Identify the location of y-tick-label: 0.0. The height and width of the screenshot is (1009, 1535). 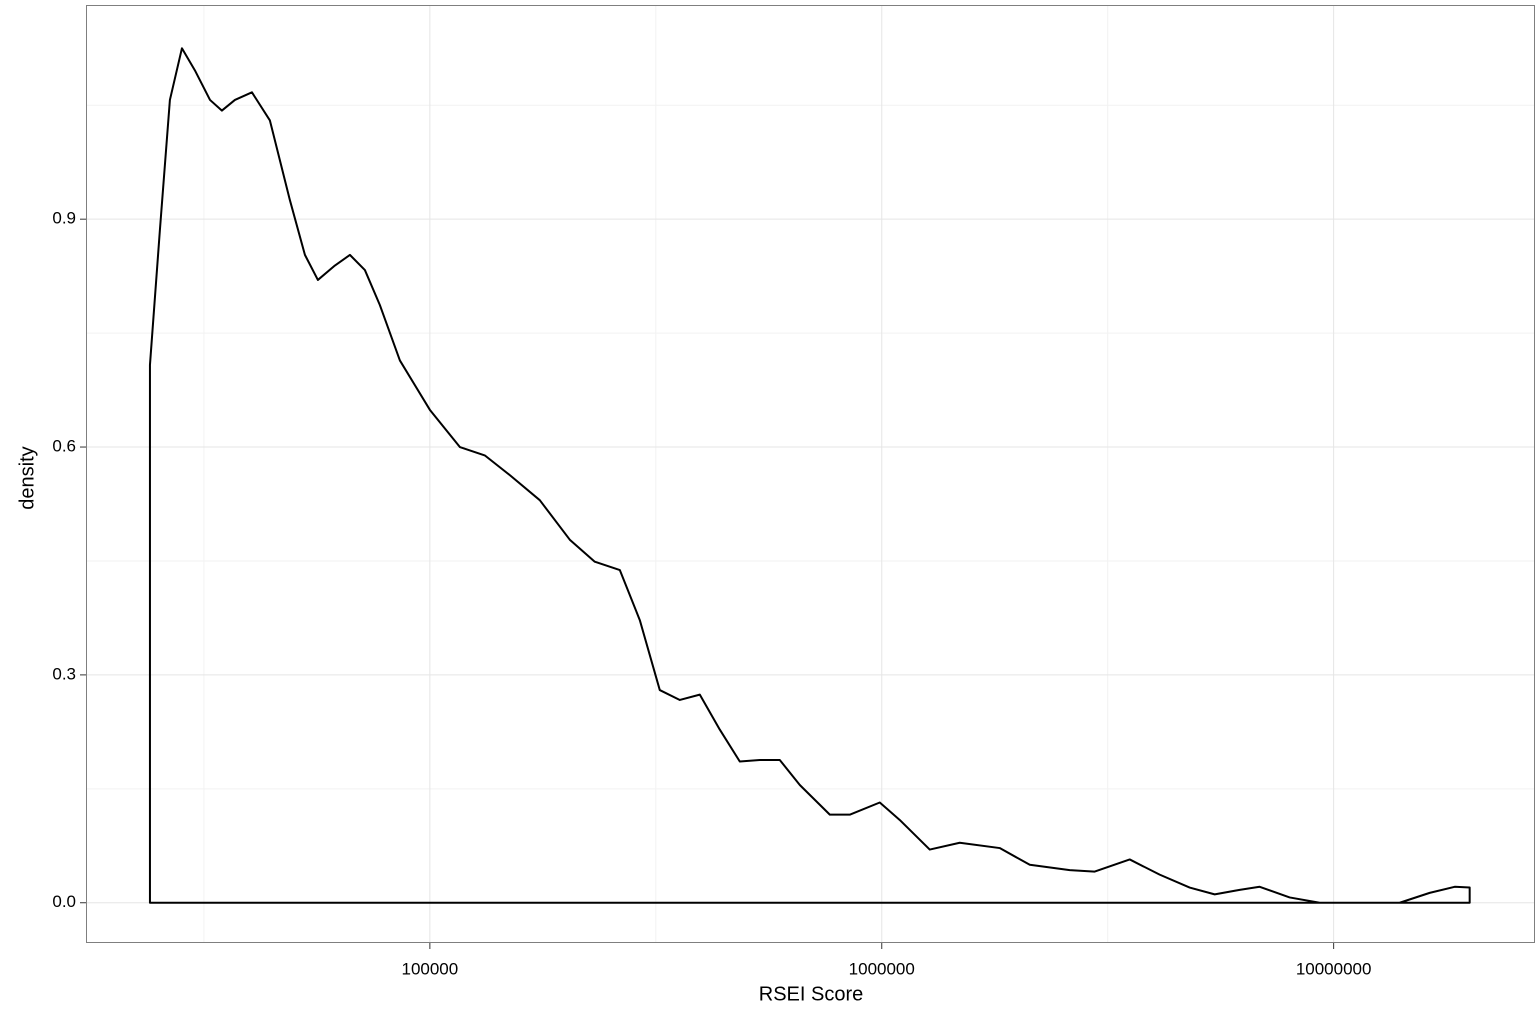
(64, 901).